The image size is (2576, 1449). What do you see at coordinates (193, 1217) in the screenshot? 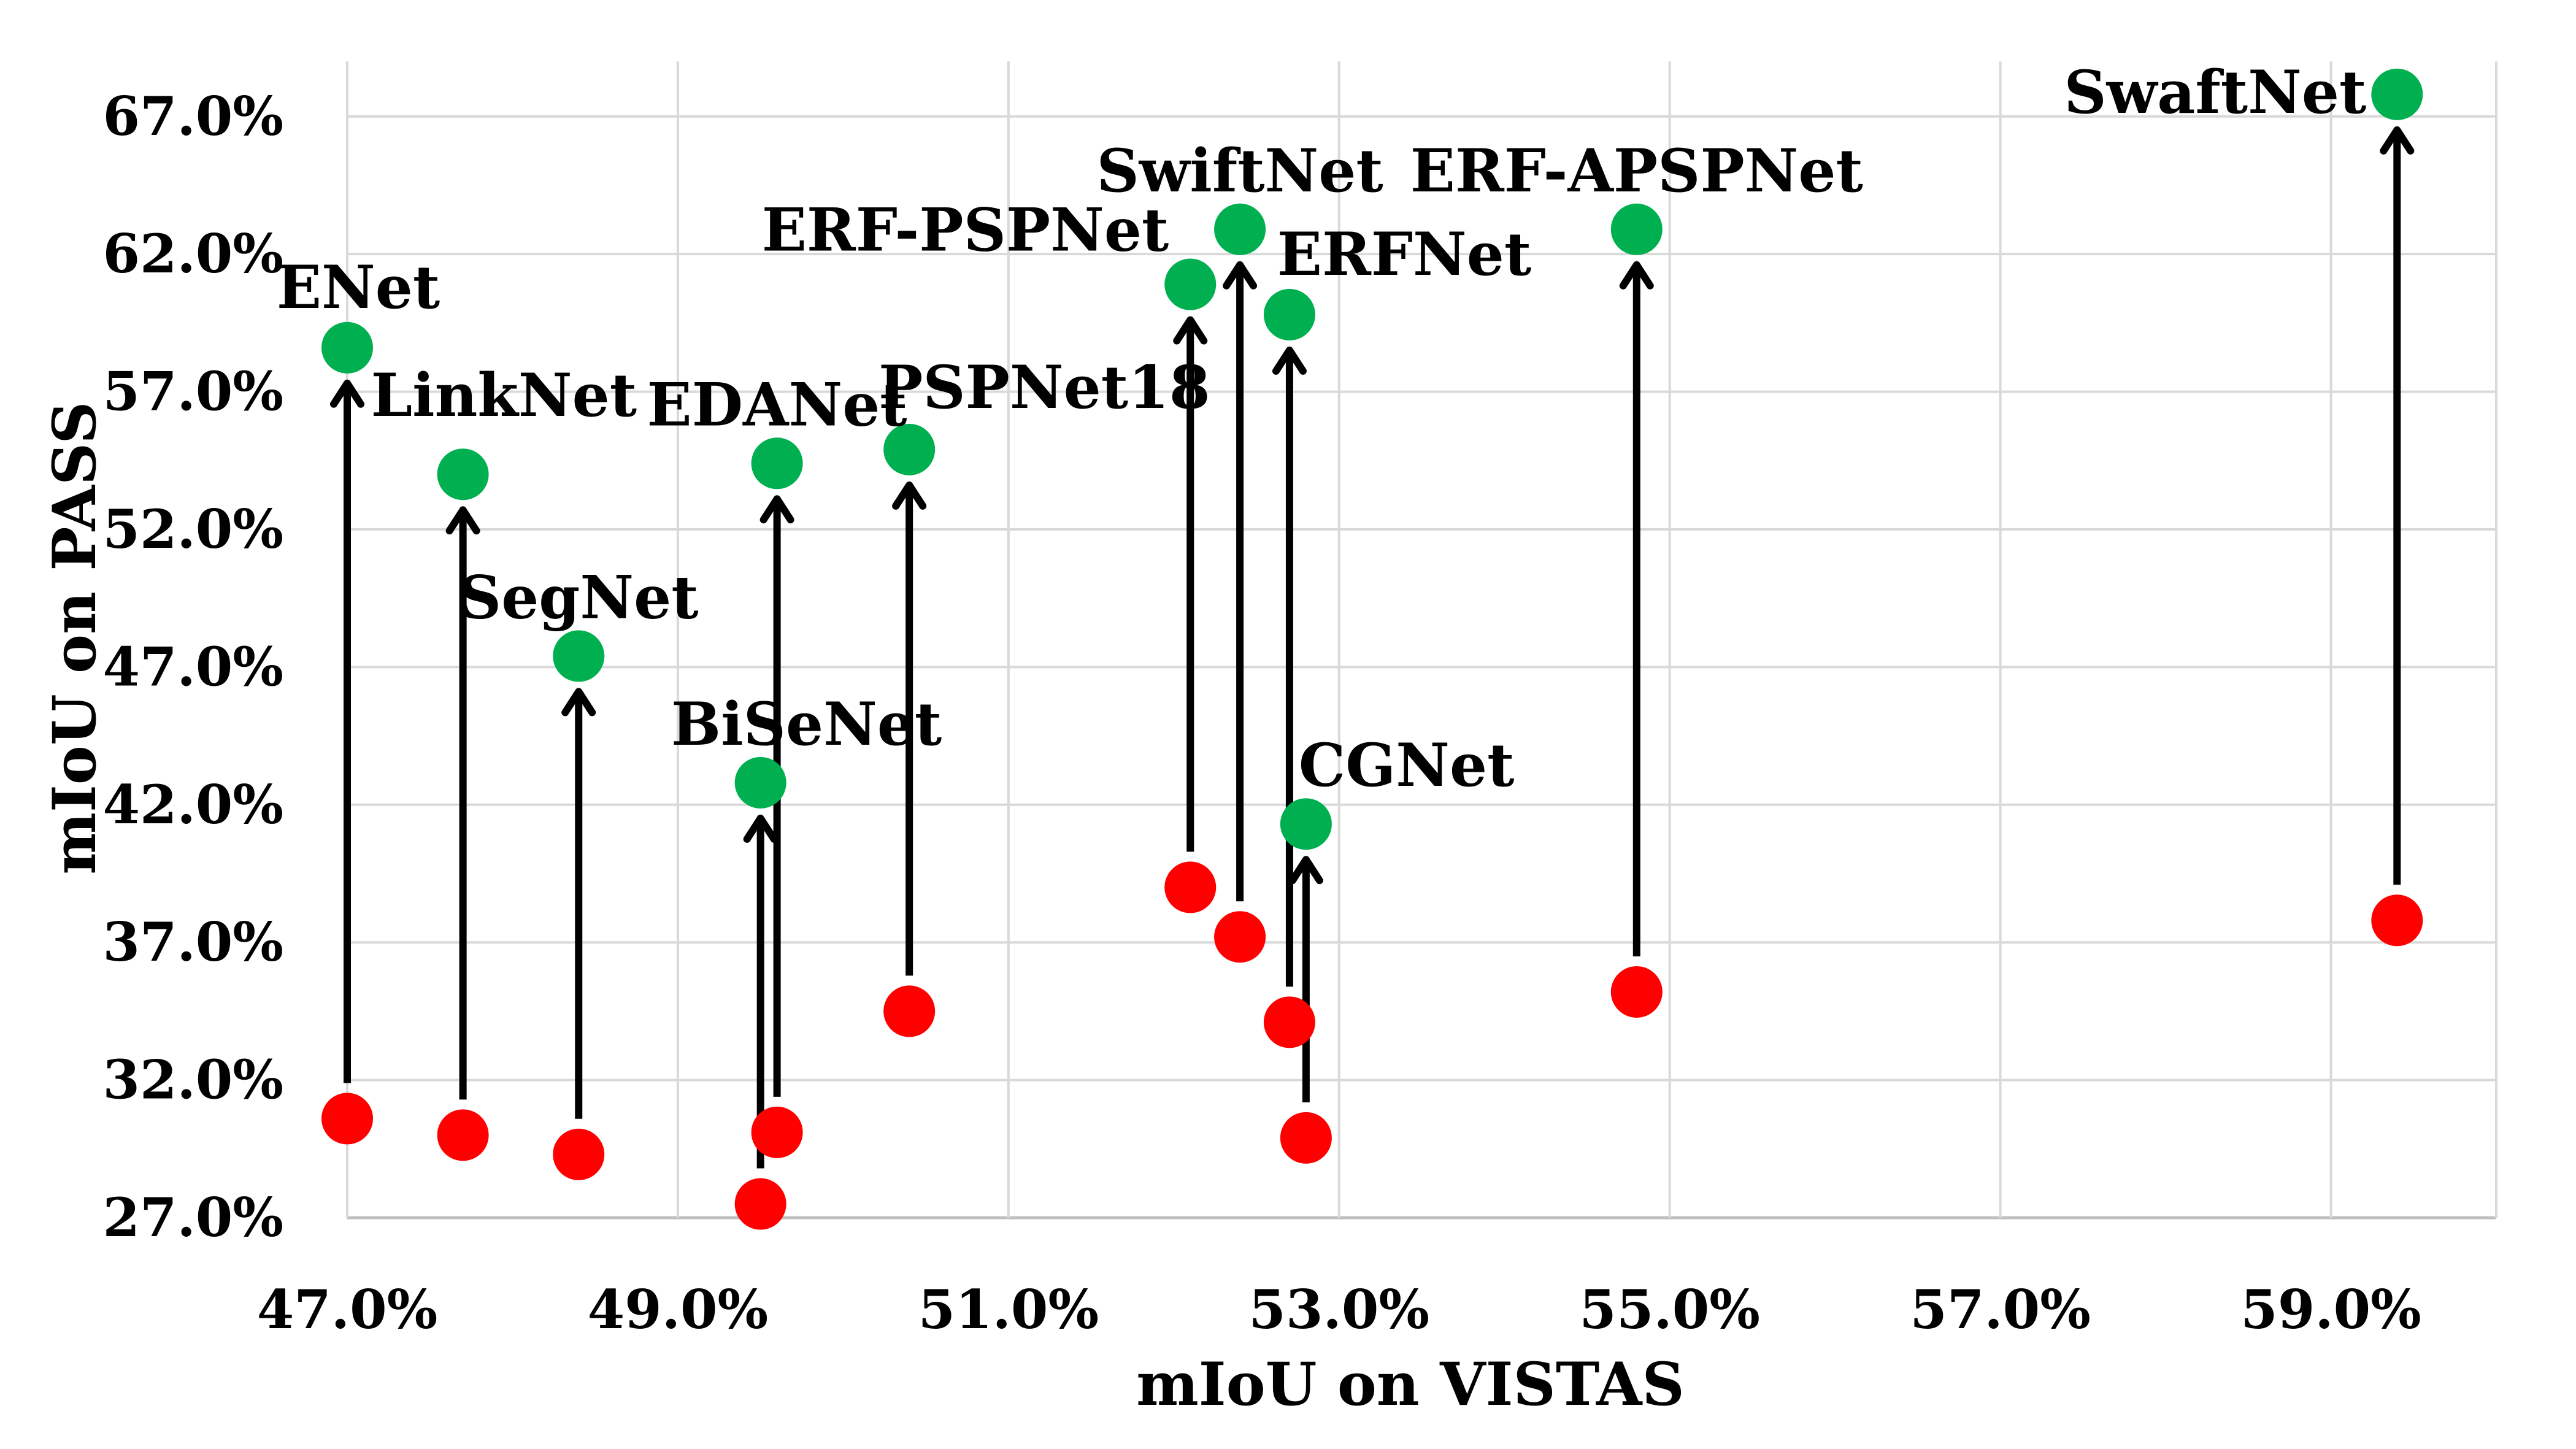
I see `y-tick-label: 27.0%` at bounding box center [193, 1217].